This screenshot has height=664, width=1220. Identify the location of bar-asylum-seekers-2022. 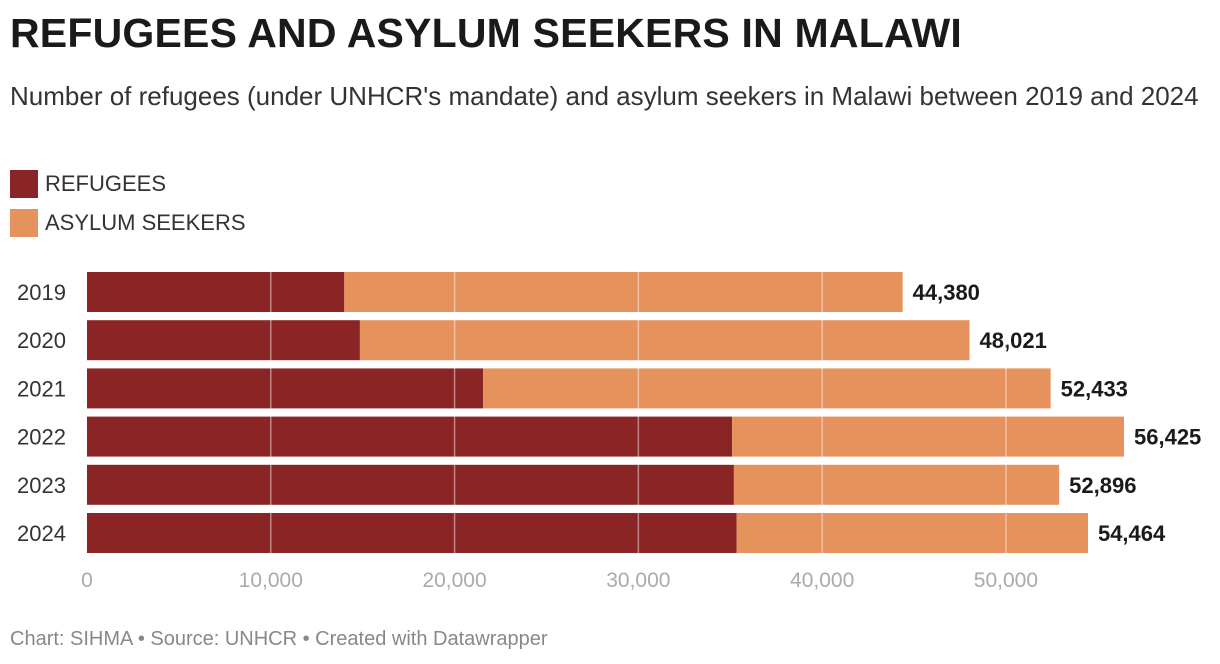
(928, 436).